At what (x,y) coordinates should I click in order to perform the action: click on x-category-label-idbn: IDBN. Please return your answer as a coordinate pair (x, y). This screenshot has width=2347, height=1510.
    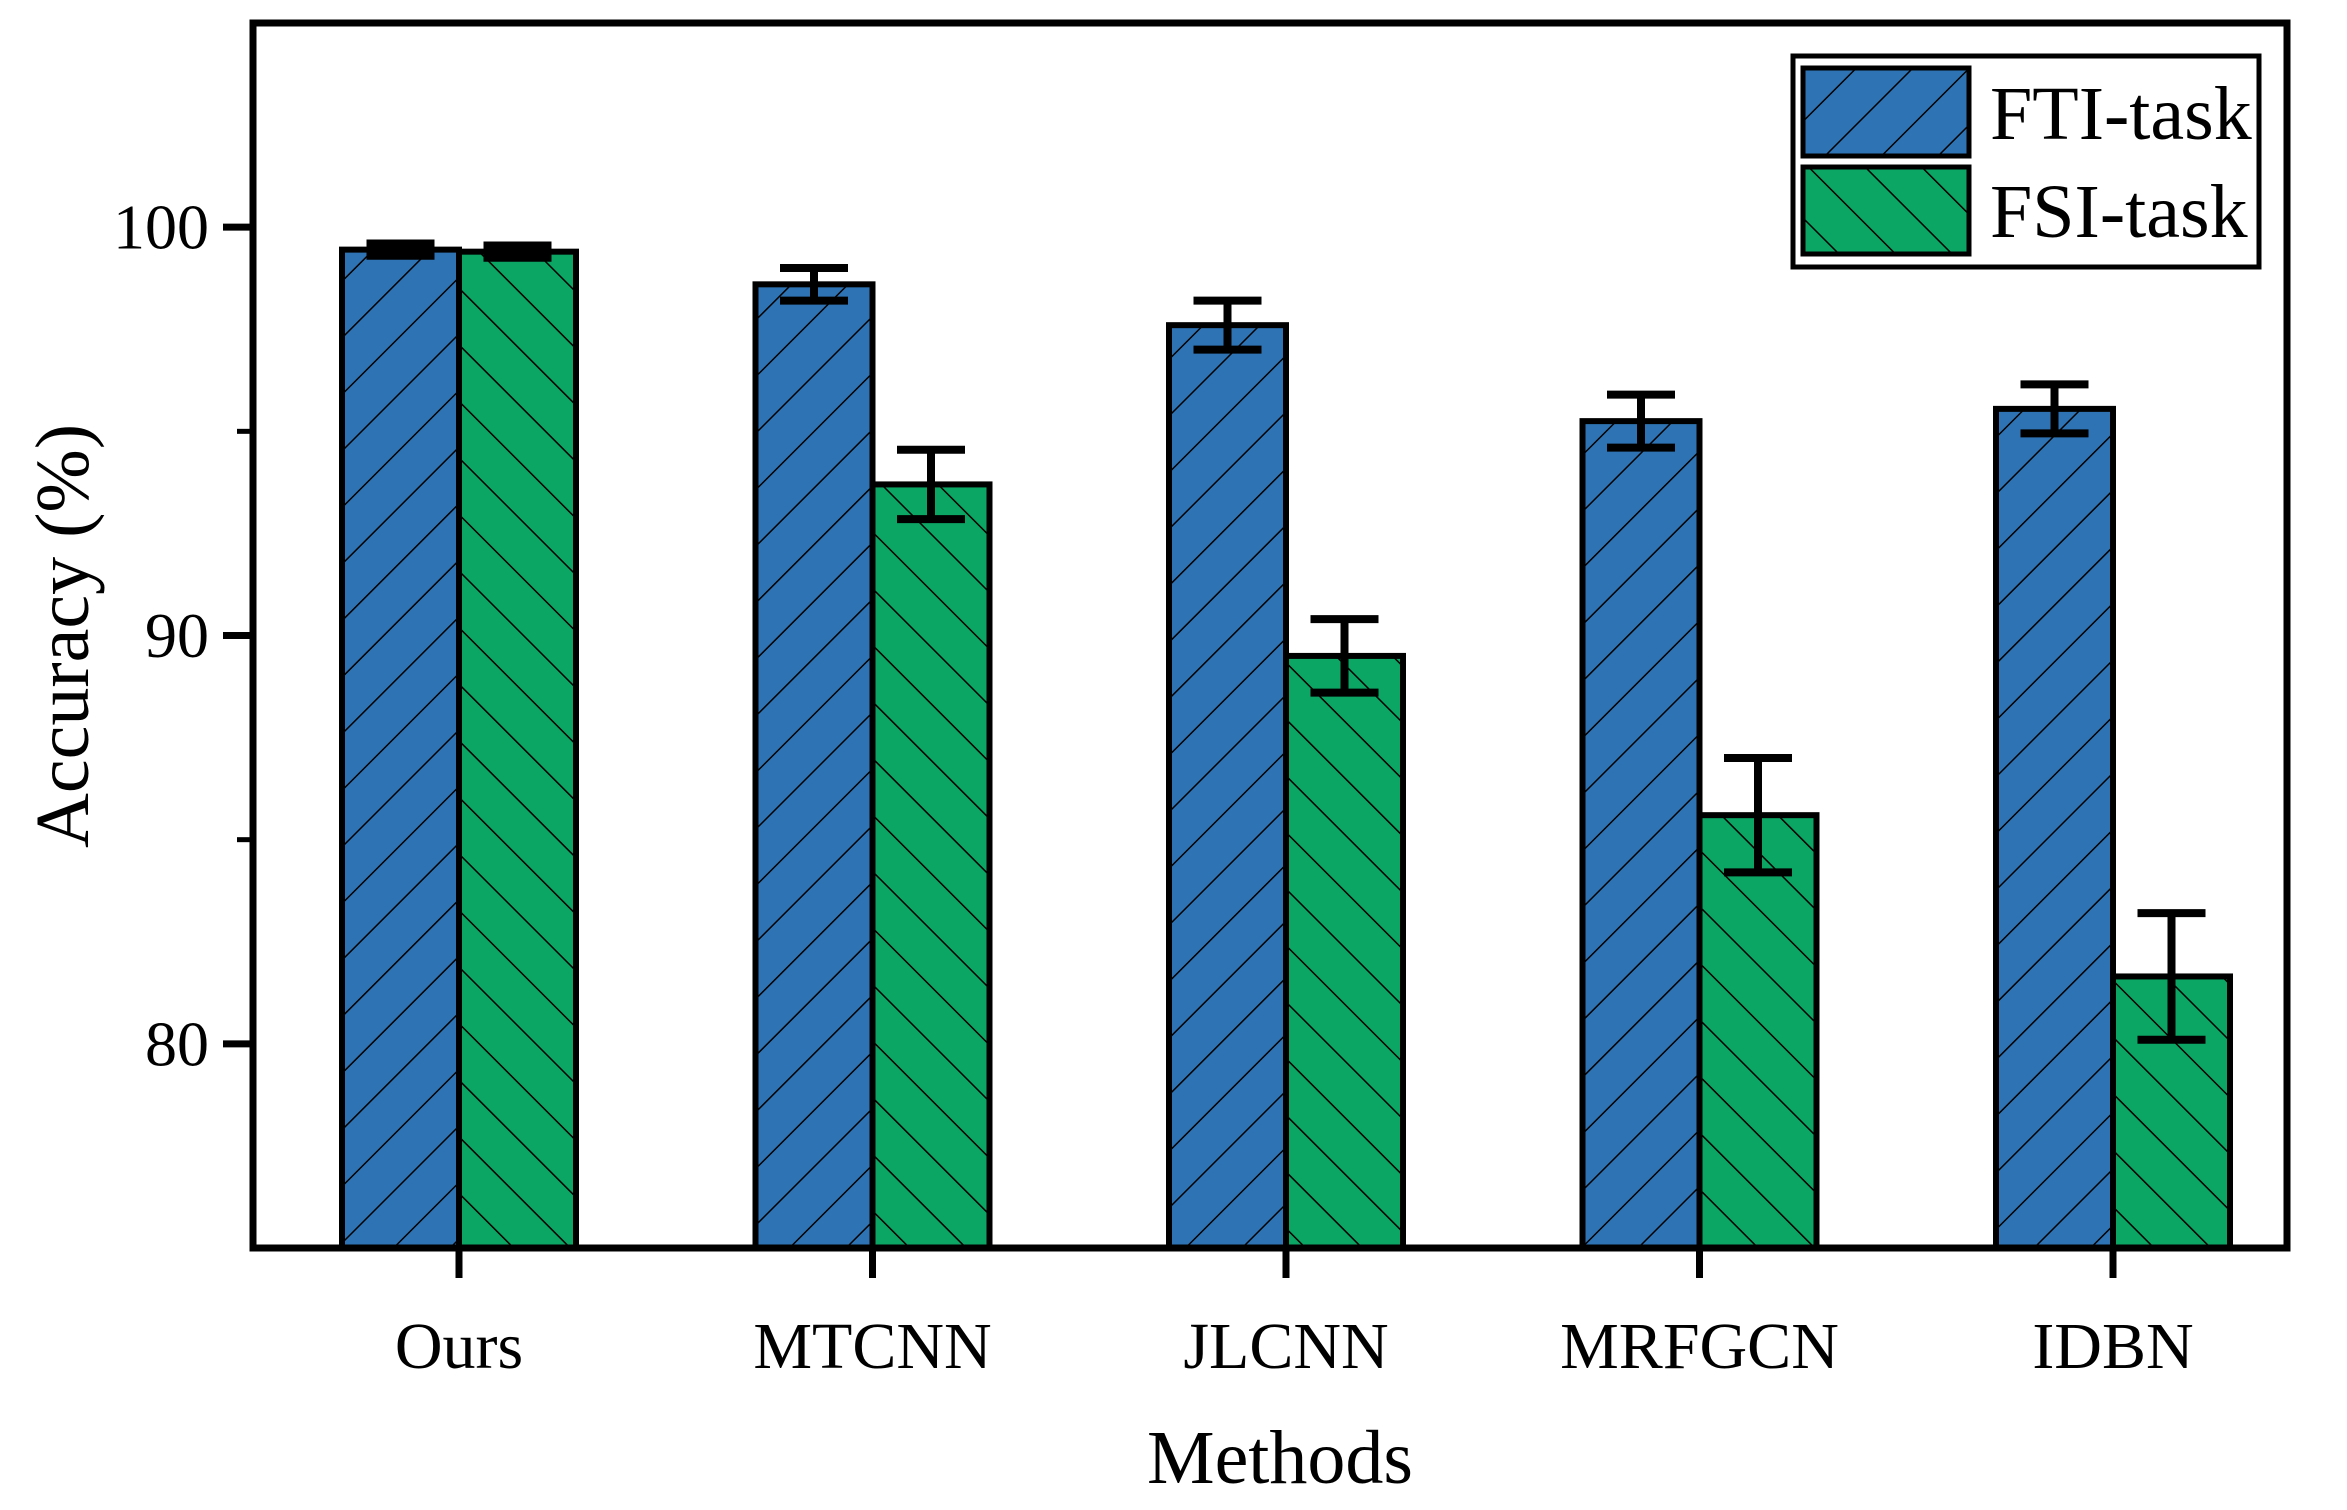
    Looking at the image, I should click on (2112, 1346).